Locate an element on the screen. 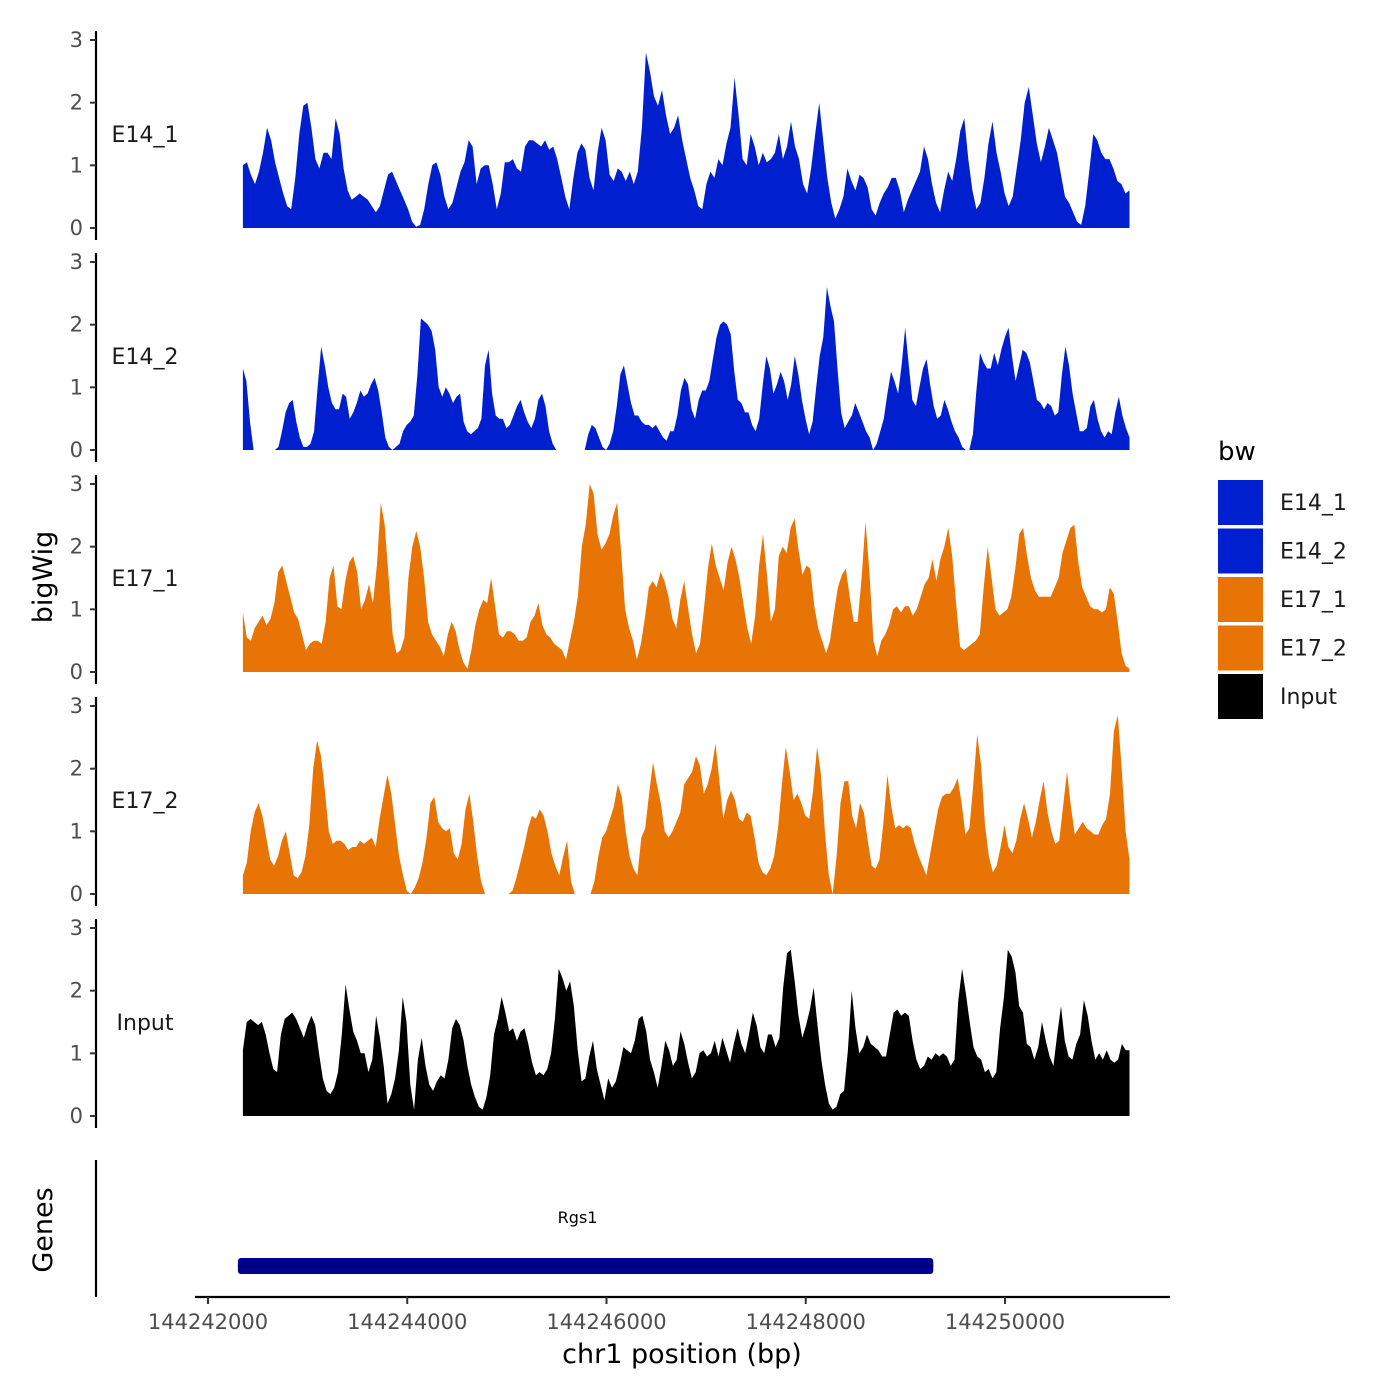 This screenshot has width=1400, height=1400. x-axis-title: chr1 position (bp) is located at coordinates (682, 1354).